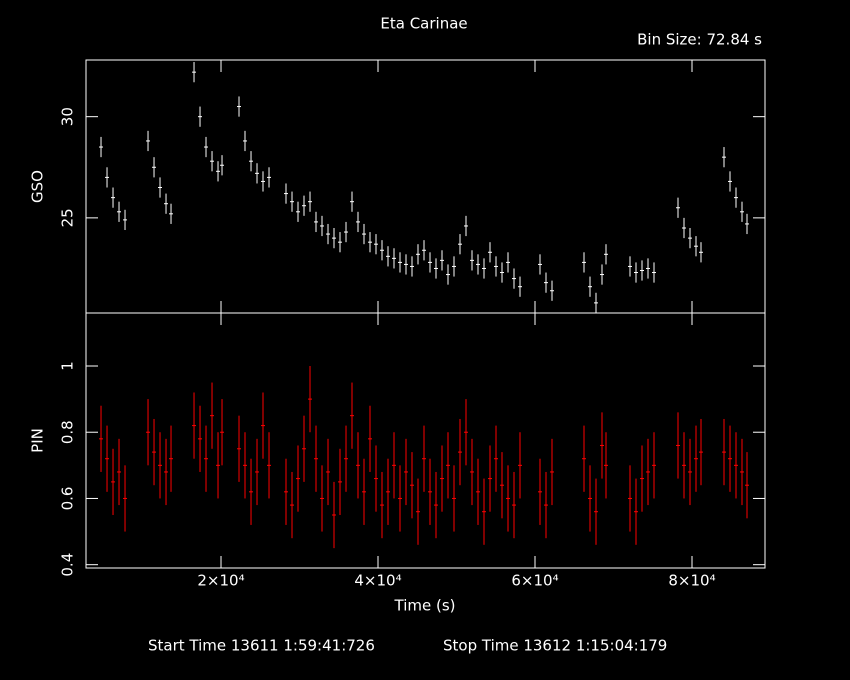 This screenshot has height=680, width=850. Describe the element at coordinates (691, 581) in the screenshot. I see `x-tick-label: 8×10⁴` at that location.